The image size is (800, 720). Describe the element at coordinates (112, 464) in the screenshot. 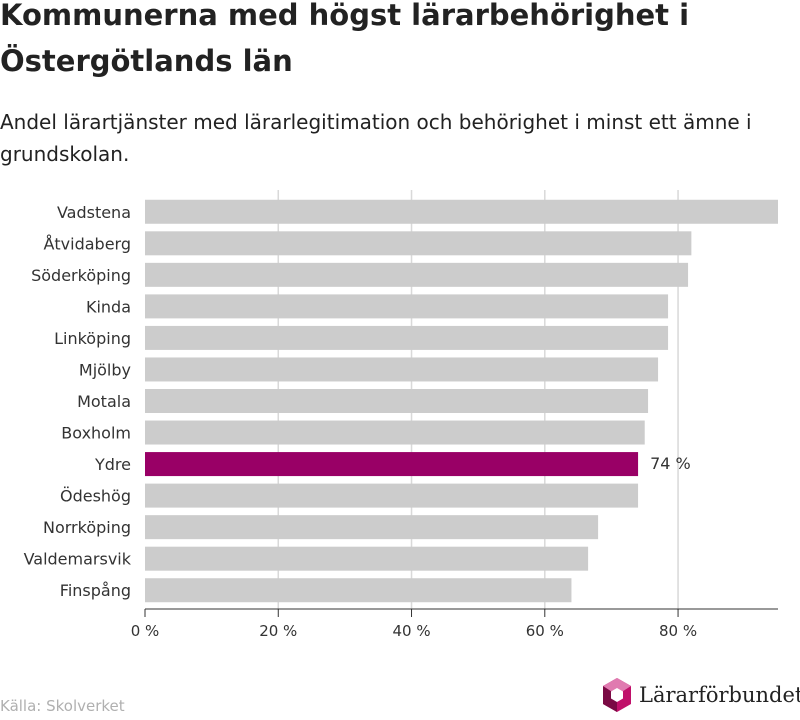

I see `category-label: Ydre` at that location.